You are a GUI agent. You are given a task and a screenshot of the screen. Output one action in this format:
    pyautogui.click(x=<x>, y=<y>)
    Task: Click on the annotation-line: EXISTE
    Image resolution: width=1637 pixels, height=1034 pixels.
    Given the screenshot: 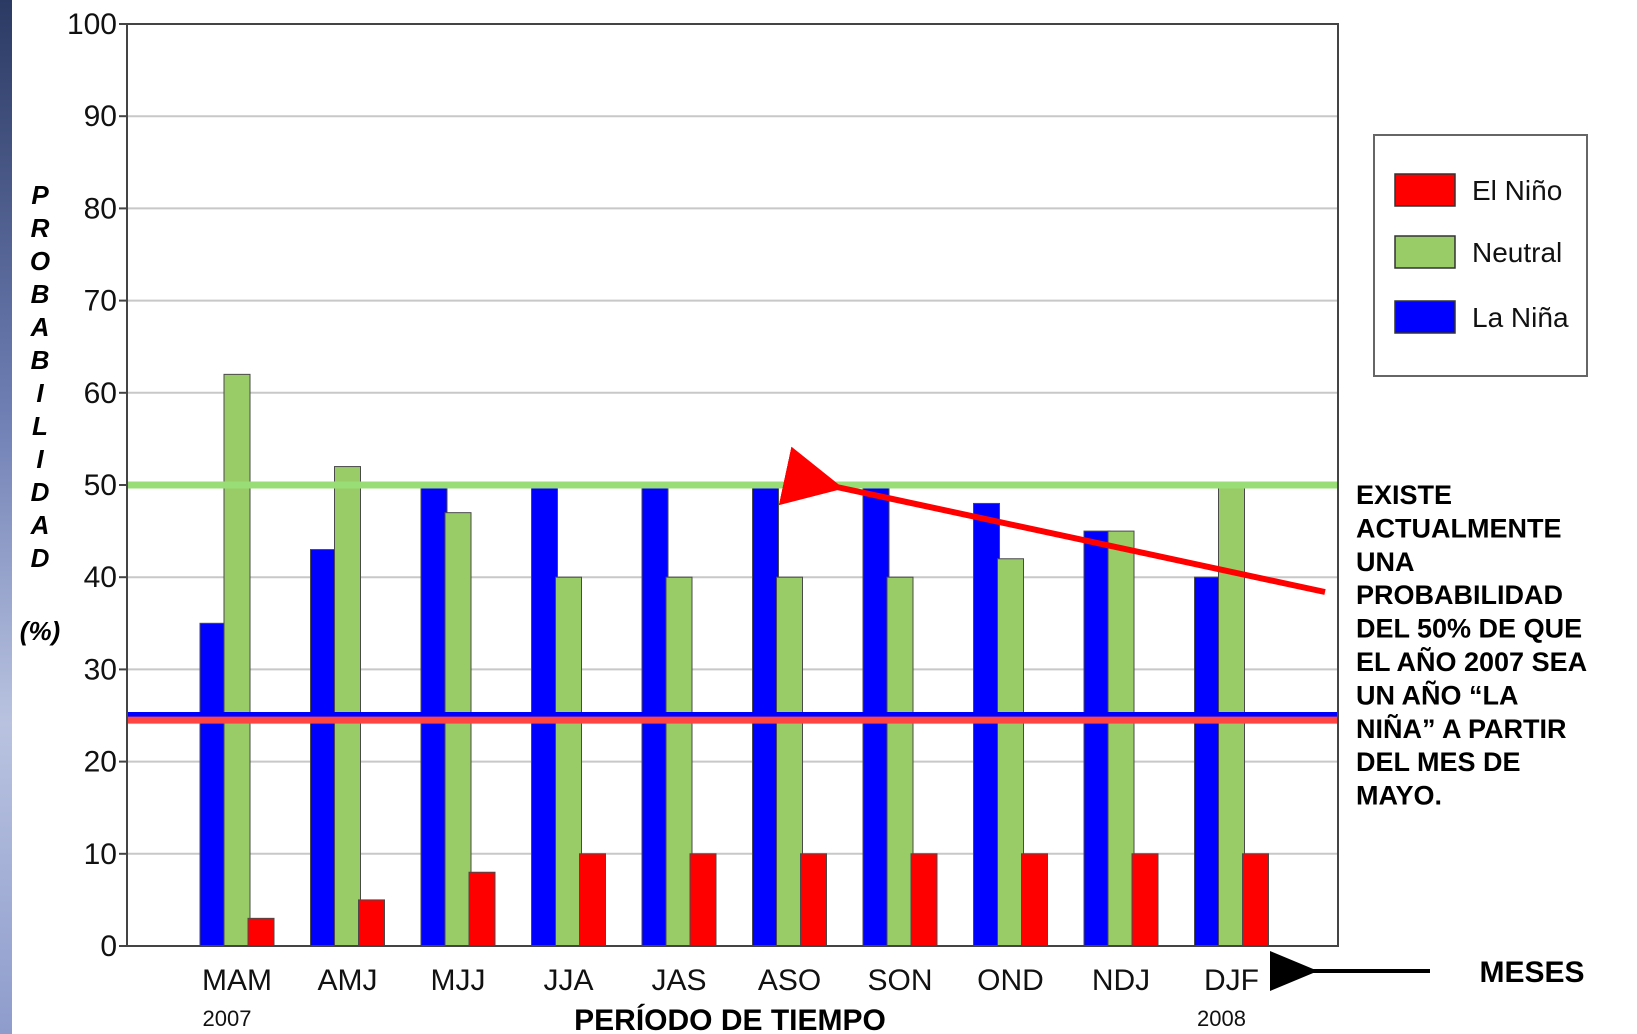 What is the action you would take?
    pyautogui.click(x=1404, y=495)
    